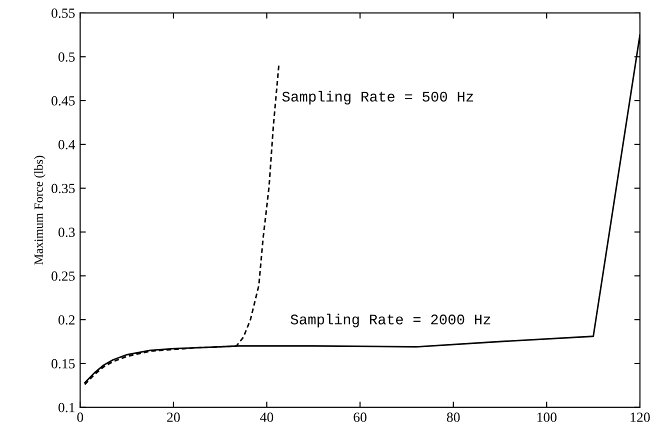 This screenshot has height=431, width=668. I want to click on x-tick-label: 120, so click(640, 417).